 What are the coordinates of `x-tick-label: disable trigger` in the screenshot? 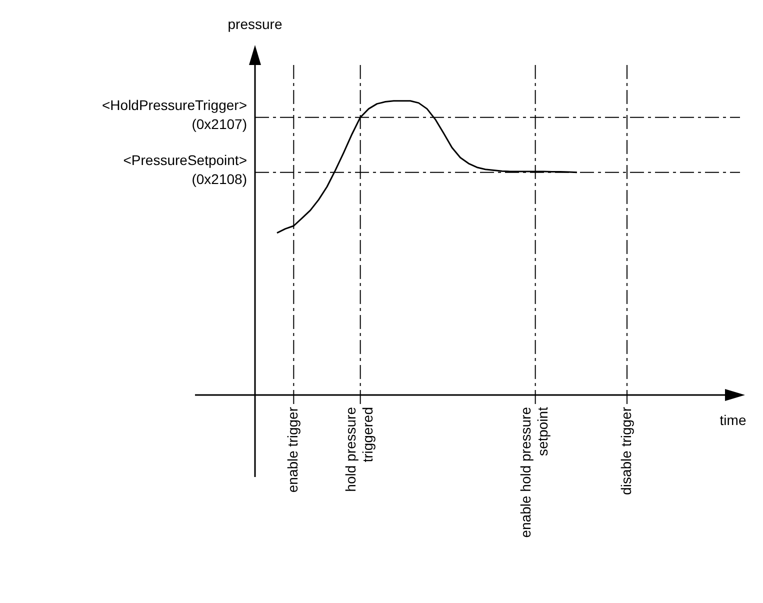 It's located at (626, 450).